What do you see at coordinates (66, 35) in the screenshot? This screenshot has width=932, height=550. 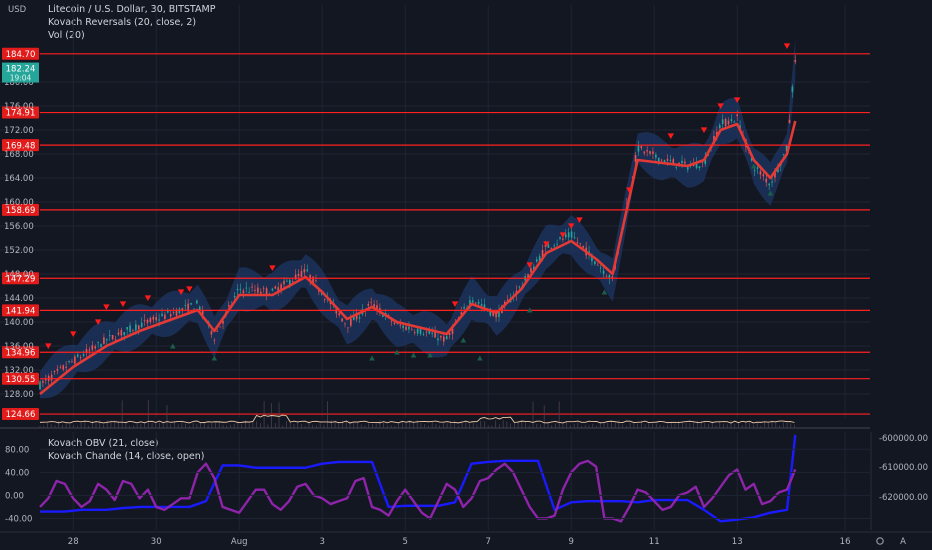 I see `indicator-volume: Vol (20)` at bounding box center [66, 35].